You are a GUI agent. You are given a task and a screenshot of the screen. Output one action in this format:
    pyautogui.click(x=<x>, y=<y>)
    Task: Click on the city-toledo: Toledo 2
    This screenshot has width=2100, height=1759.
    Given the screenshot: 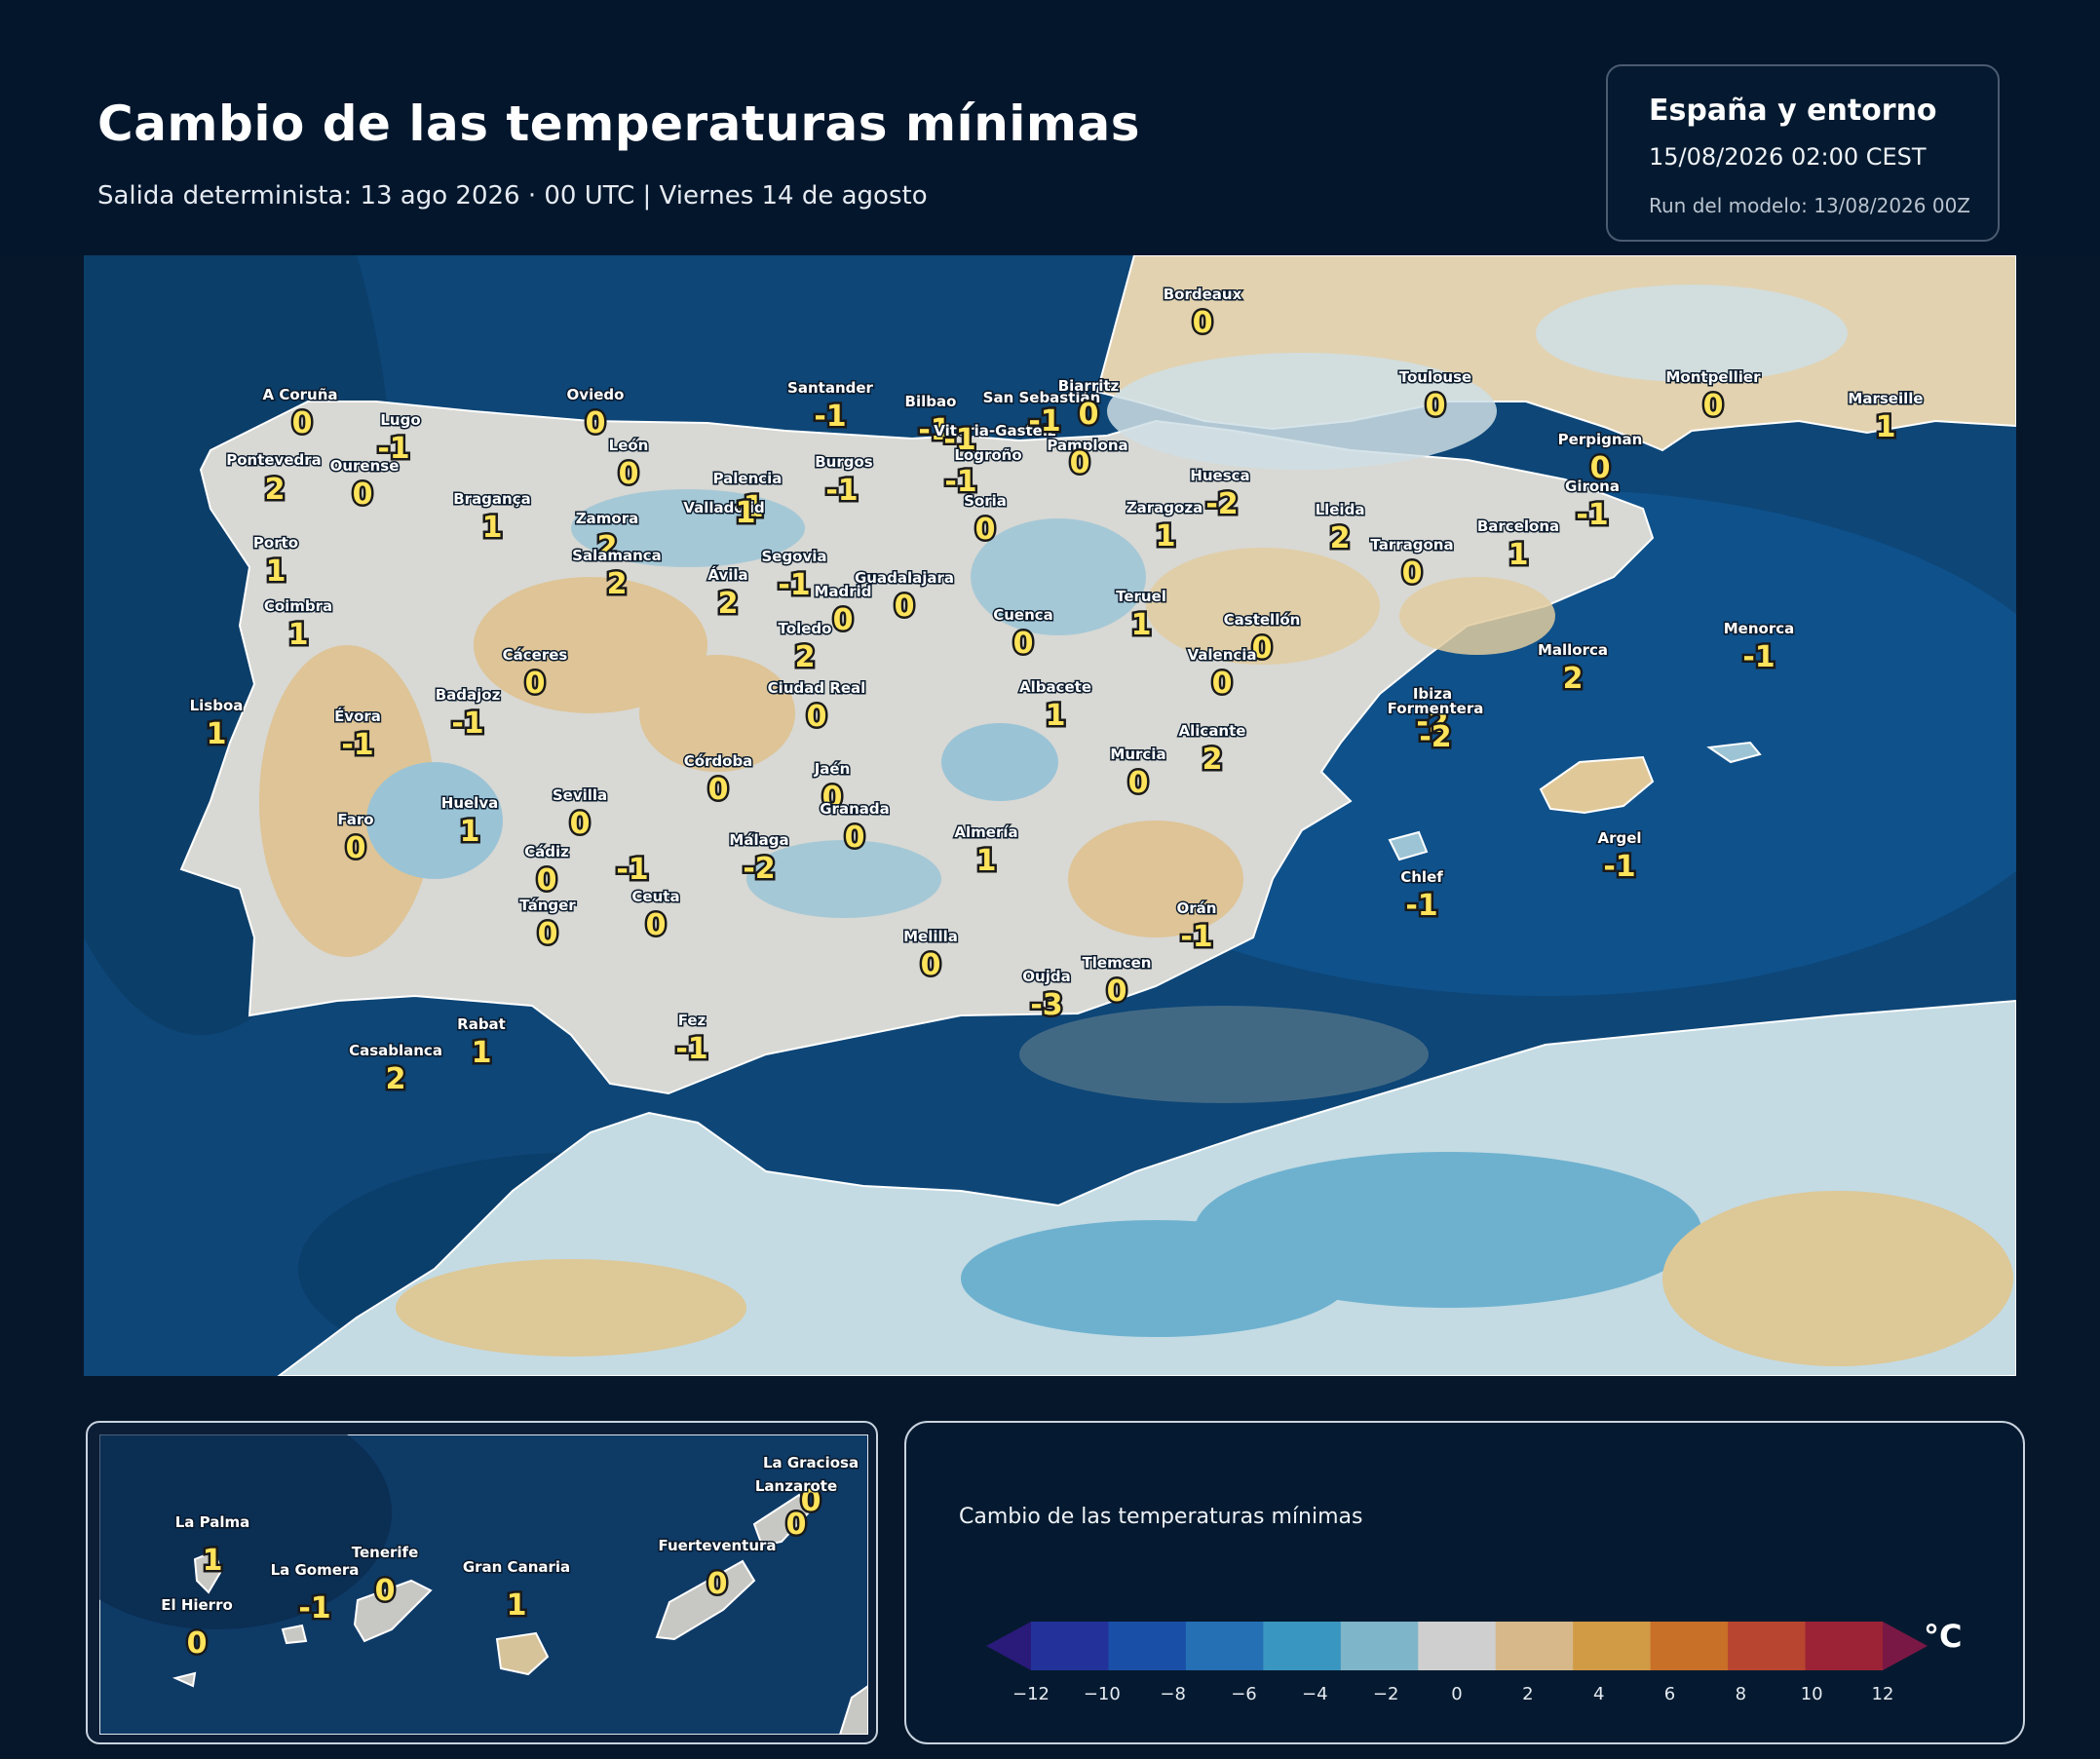 What is the action you would take?
    pyautogui.click(x=805, y=648)
    